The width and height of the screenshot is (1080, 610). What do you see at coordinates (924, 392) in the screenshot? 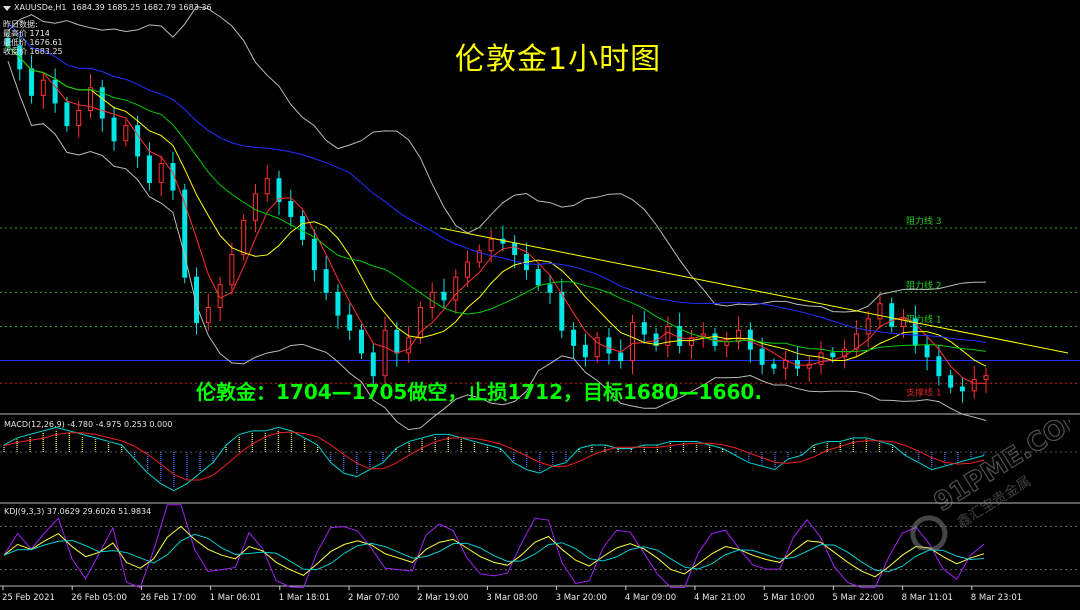
I see `support-line-label: 支撑线 1` at bounding box center [924, 392].